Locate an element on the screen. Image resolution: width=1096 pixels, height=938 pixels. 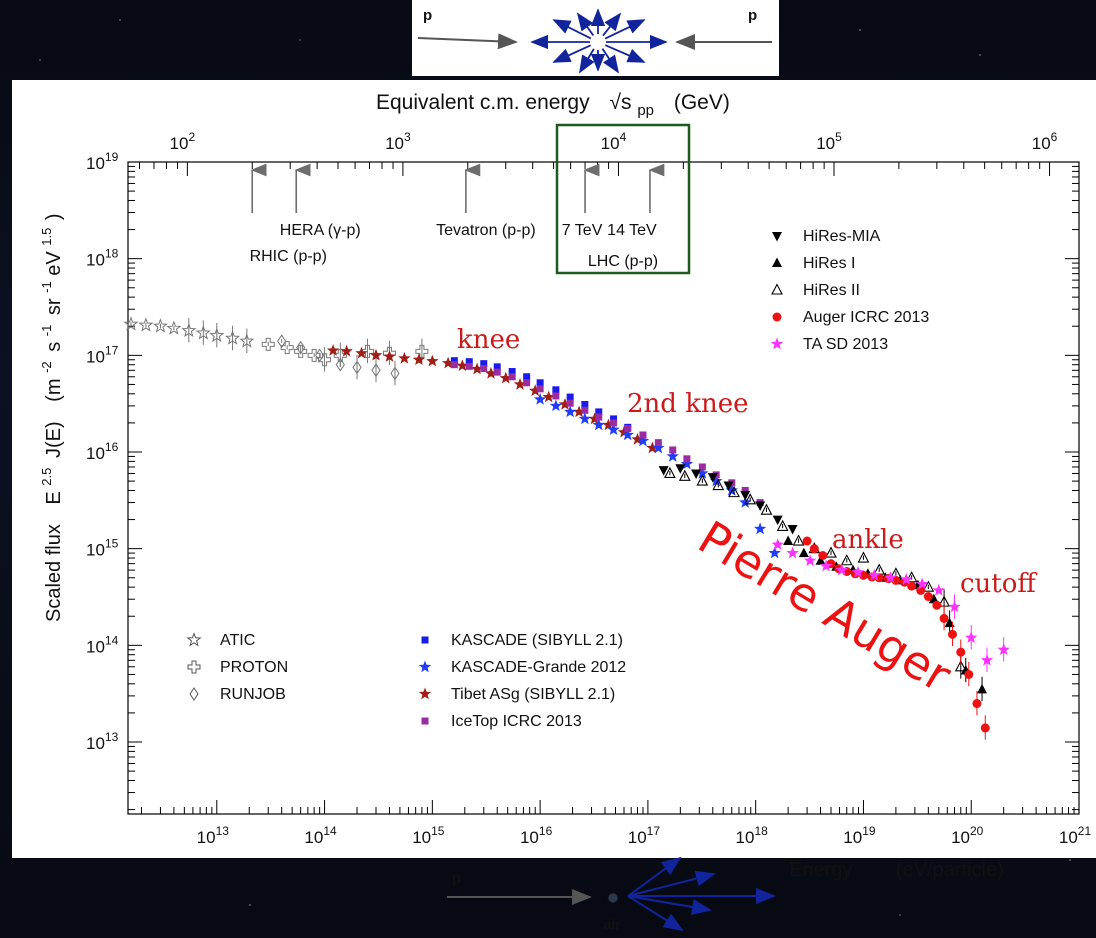
y-axis-title-E-exp: 2.5 is located at coordinates (46, 477).